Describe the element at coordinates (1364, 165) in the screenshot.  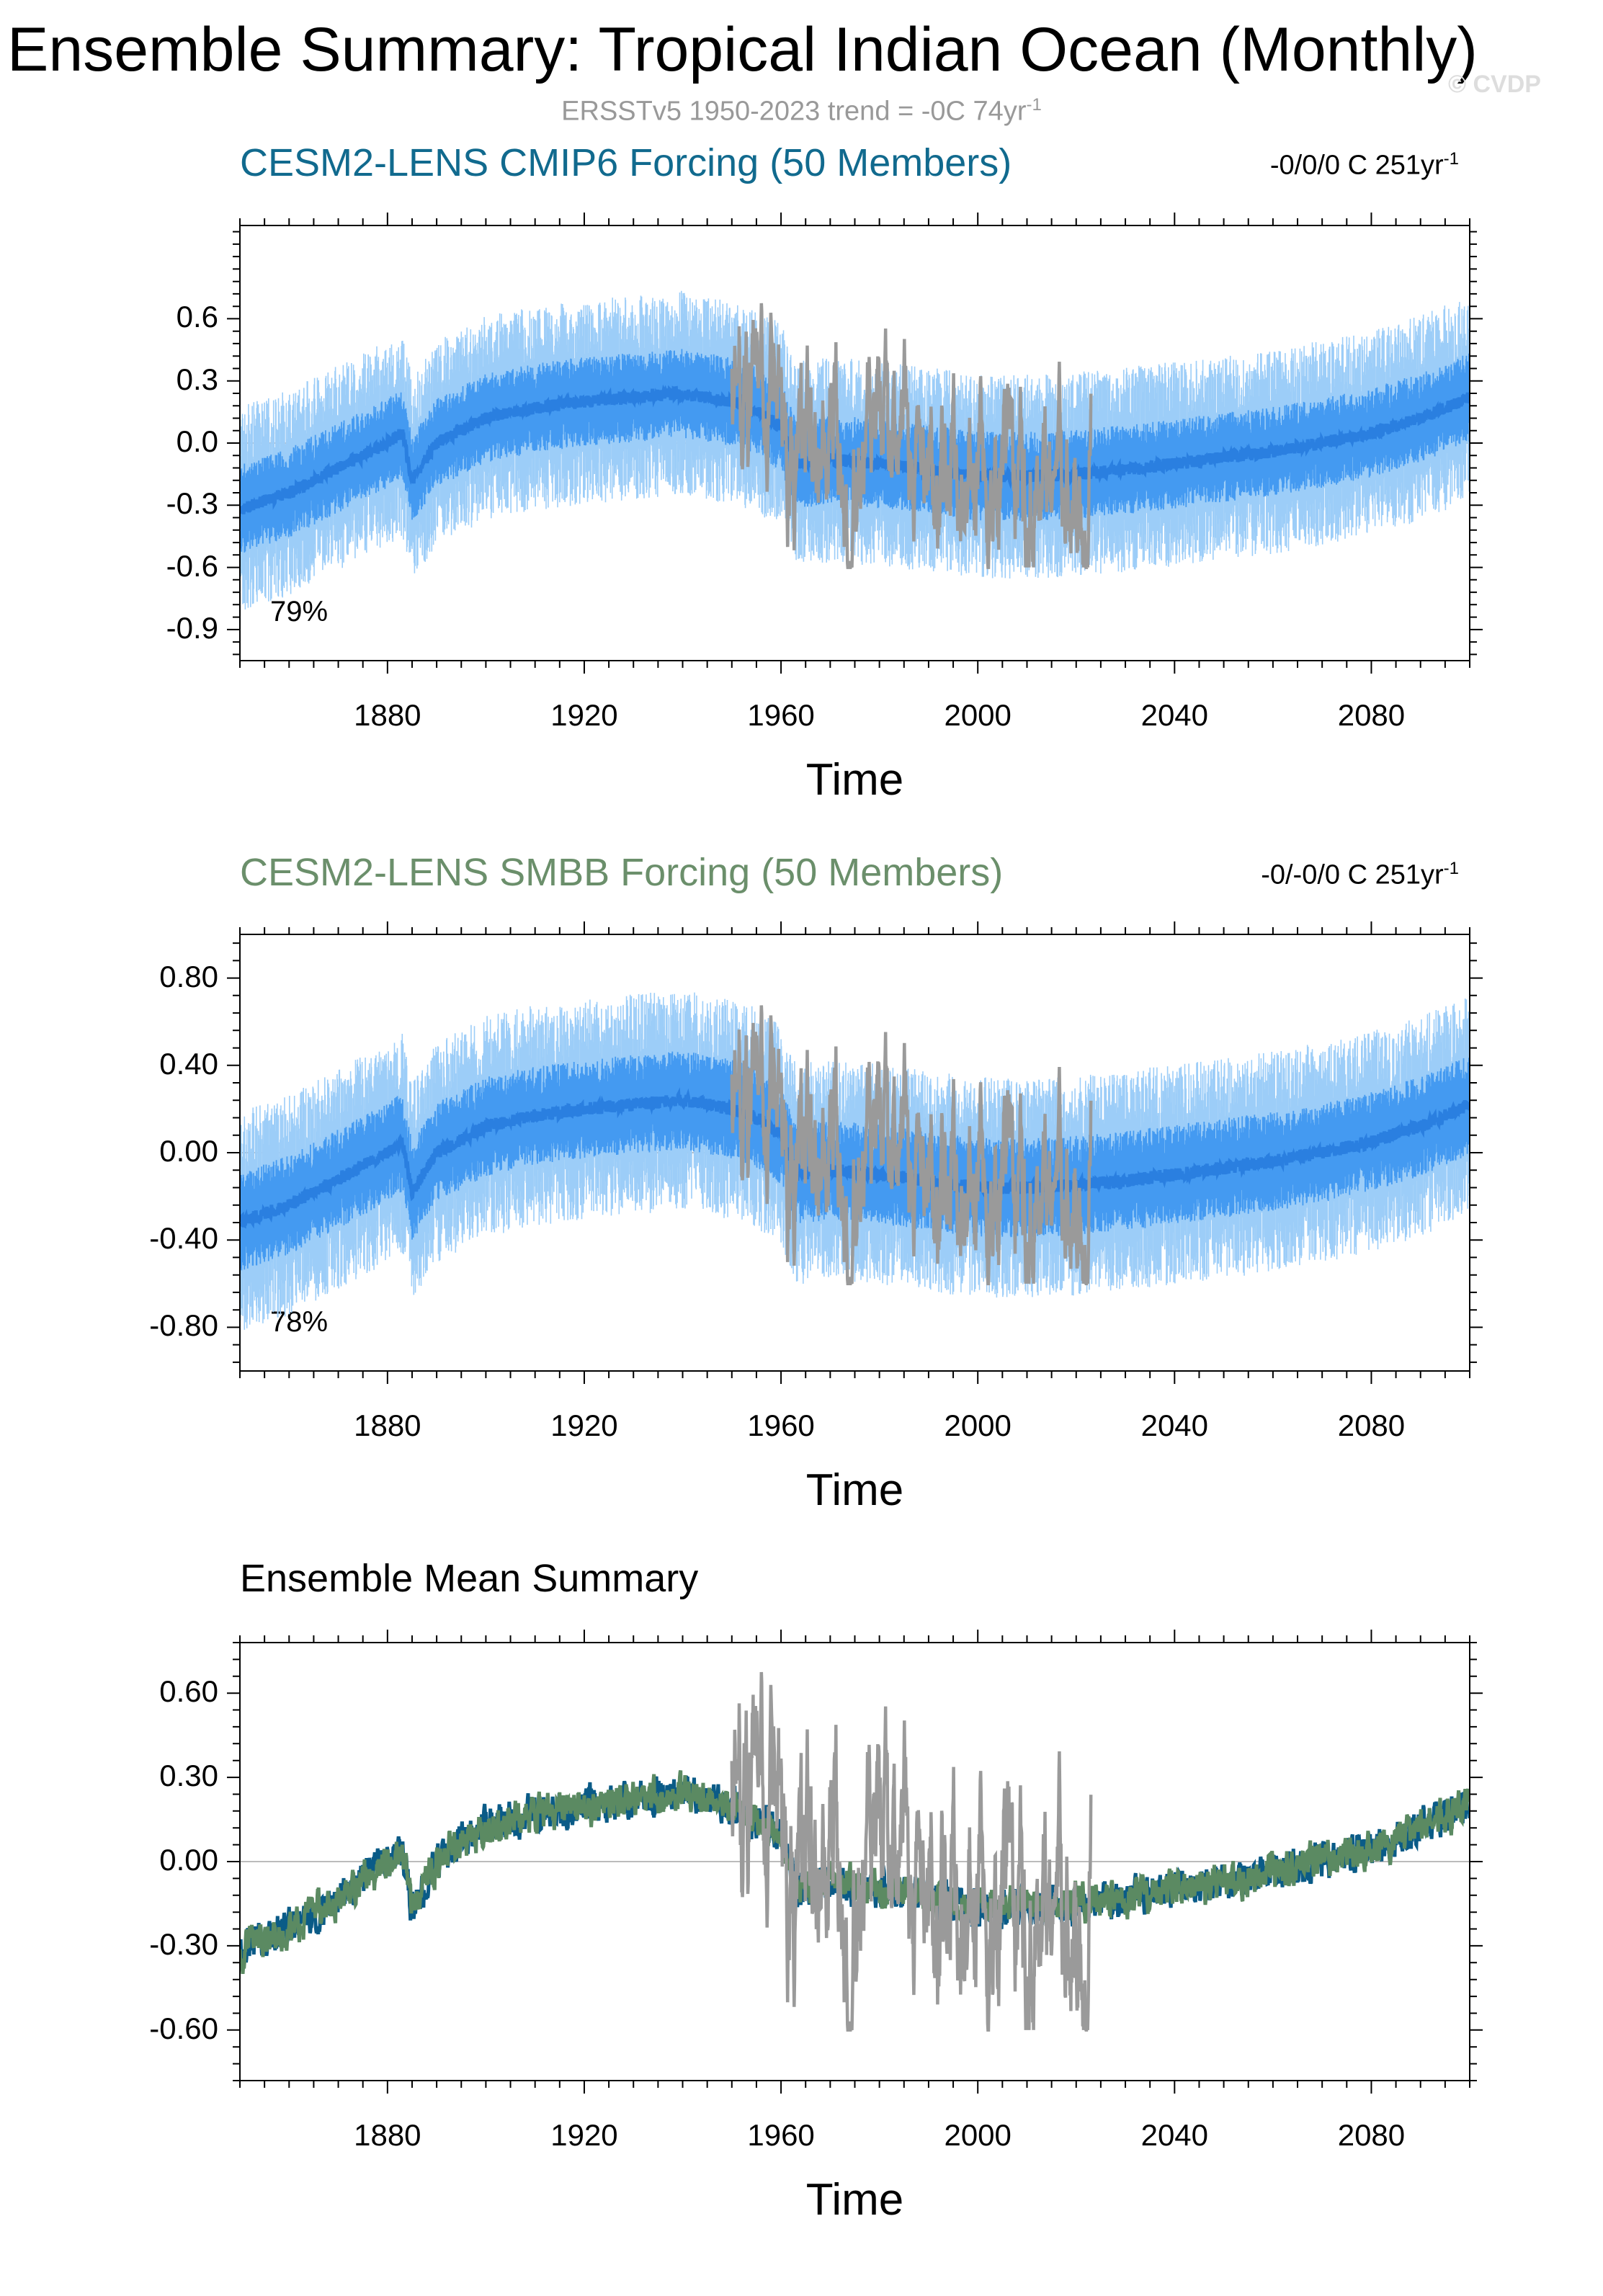
I see `panel-trend-cmip6: -0/0/0 C 251yr-1` at that location.